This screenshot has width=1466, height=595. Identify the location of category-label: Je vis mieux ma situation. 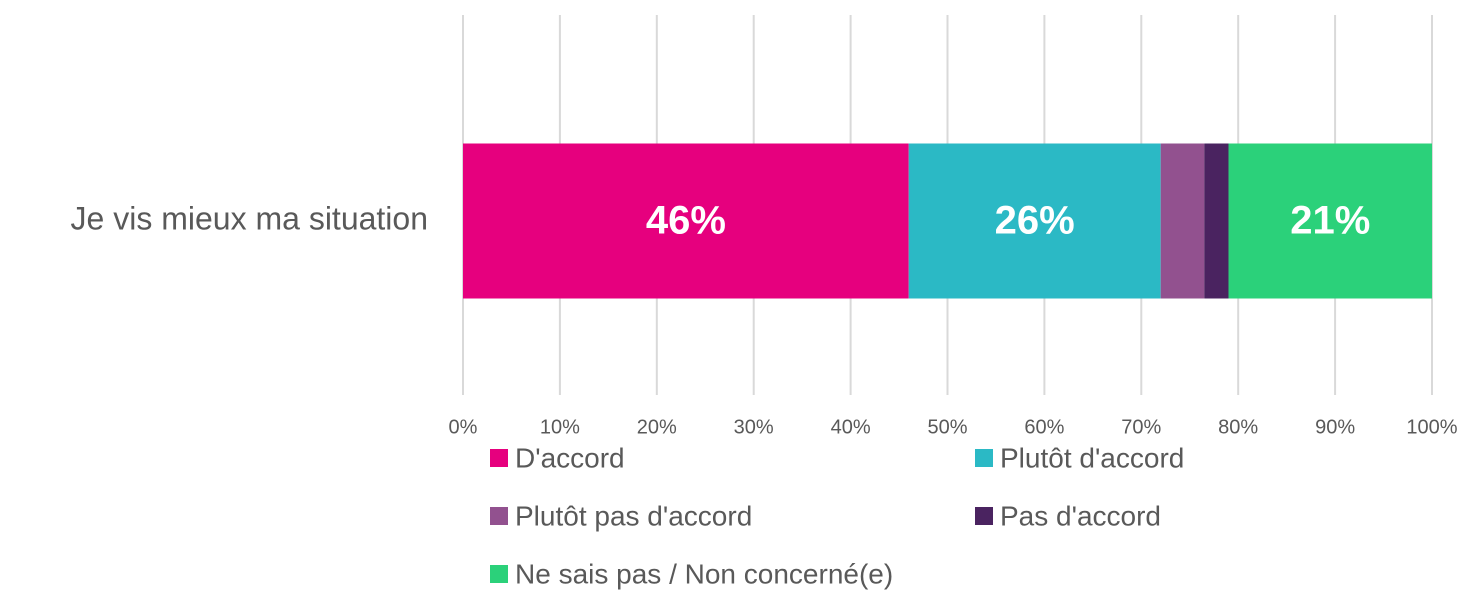
(249, 218).